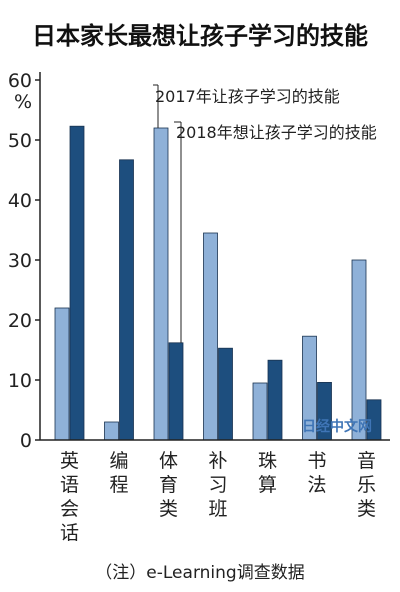 This screenshot has height=592, width=400. What do you see at coordinates (276, 132) in the screenshot?
I see `legend-label-2018: 2018年想让孩子学习的技能` at bounding box center [276, 132].